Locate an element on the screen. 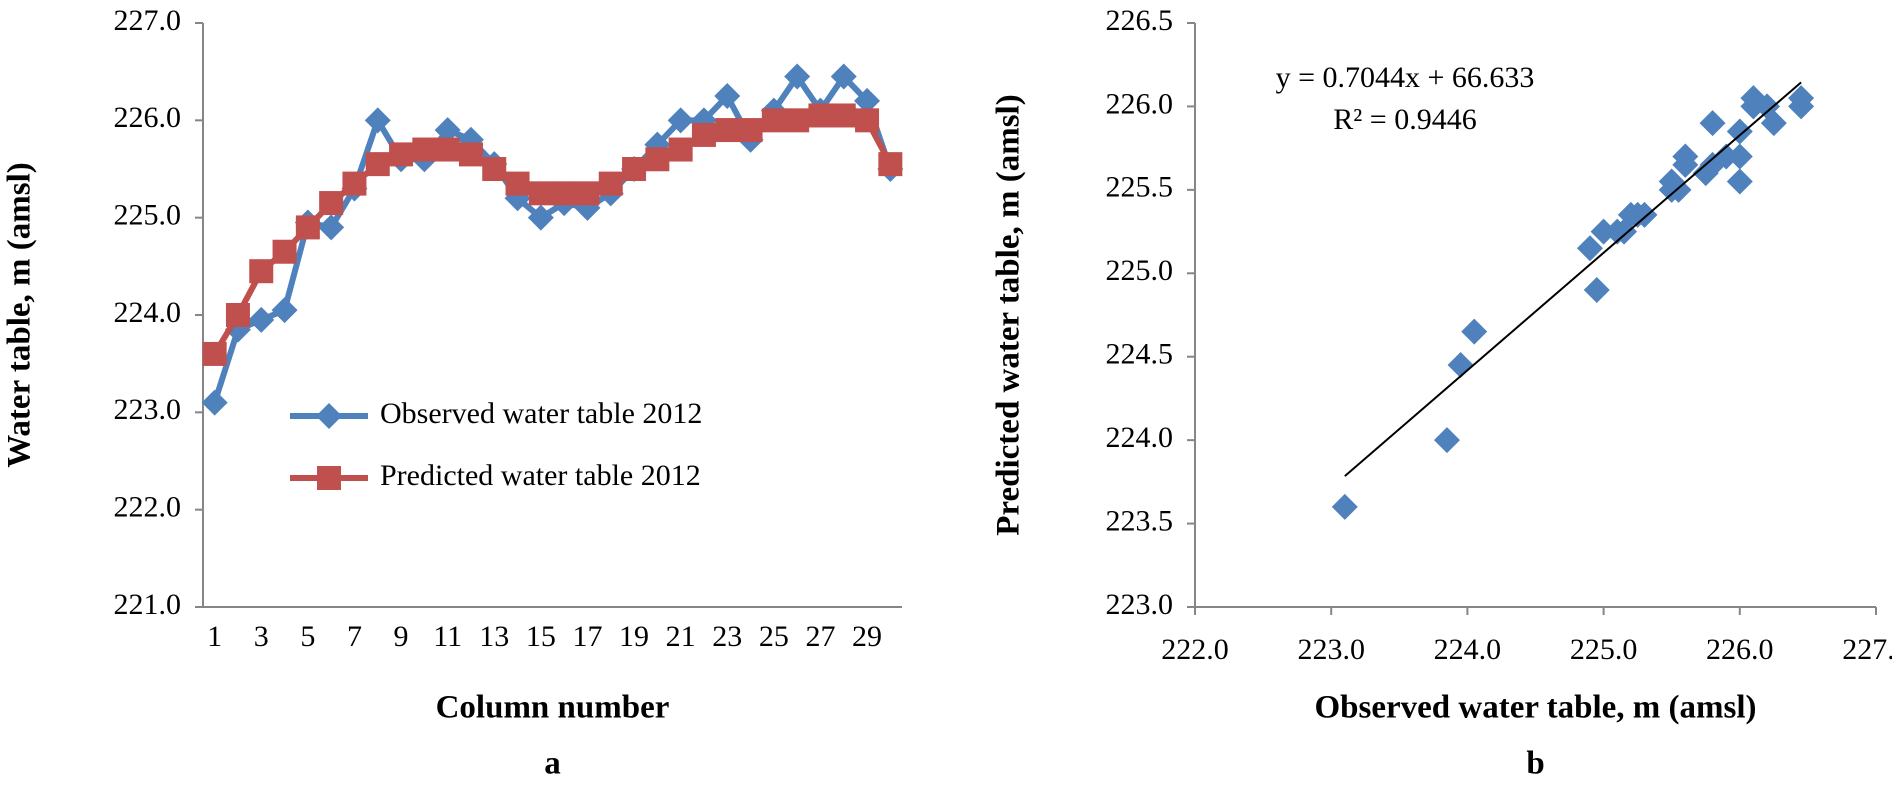 The image size is (1892, 796). y-tick-label: 221.0 is located at coordinates (148, 604).